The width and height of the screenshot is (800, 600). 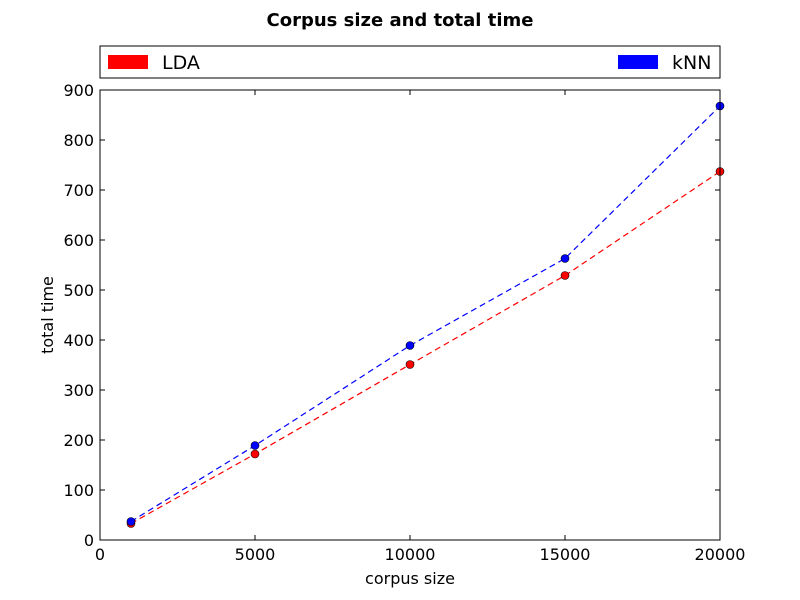 What do you see at coordinates (255, 554) in the screenshot?
I see `x-tick-label-1: 5000` at bounding box center [255, 554].